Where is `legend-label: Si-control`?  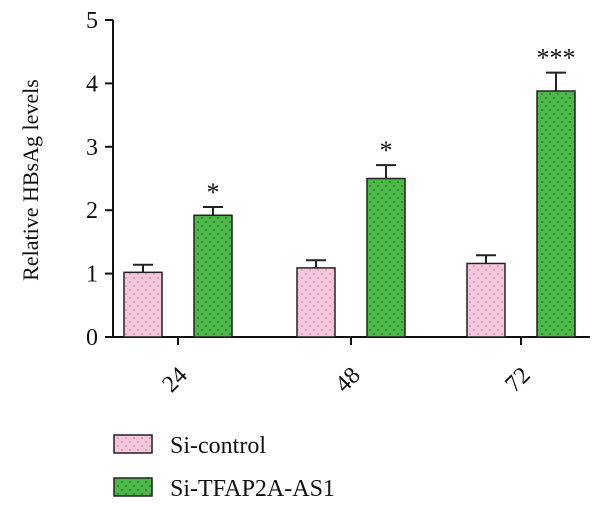
legend-label: Si-control is located at coordinates (218, 446).